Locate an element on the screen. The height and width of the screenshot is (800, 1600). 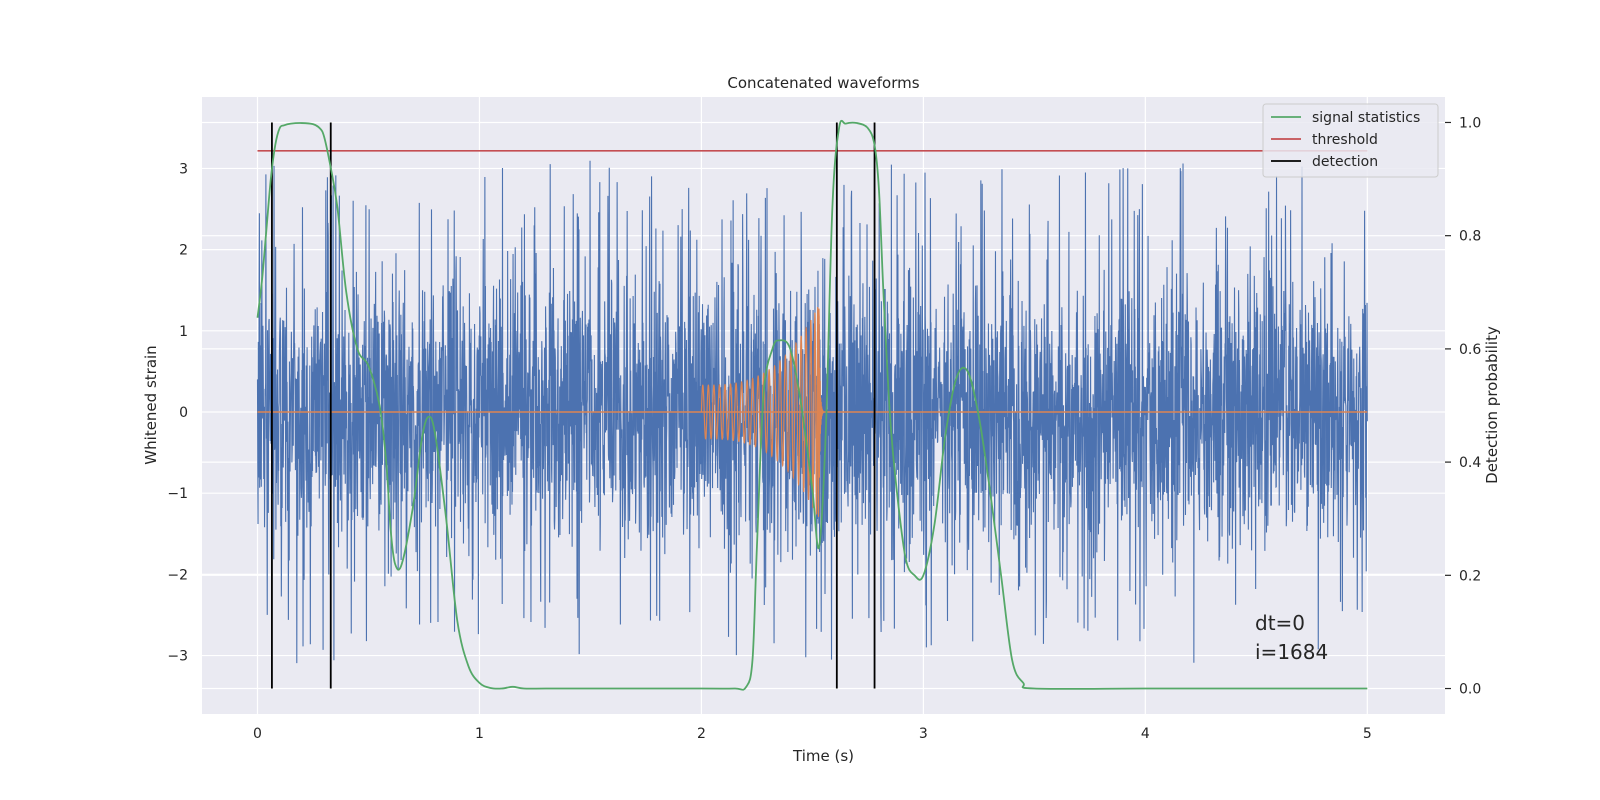
y2-tick-label: 0.6 is located at coordinates (1470, 350).